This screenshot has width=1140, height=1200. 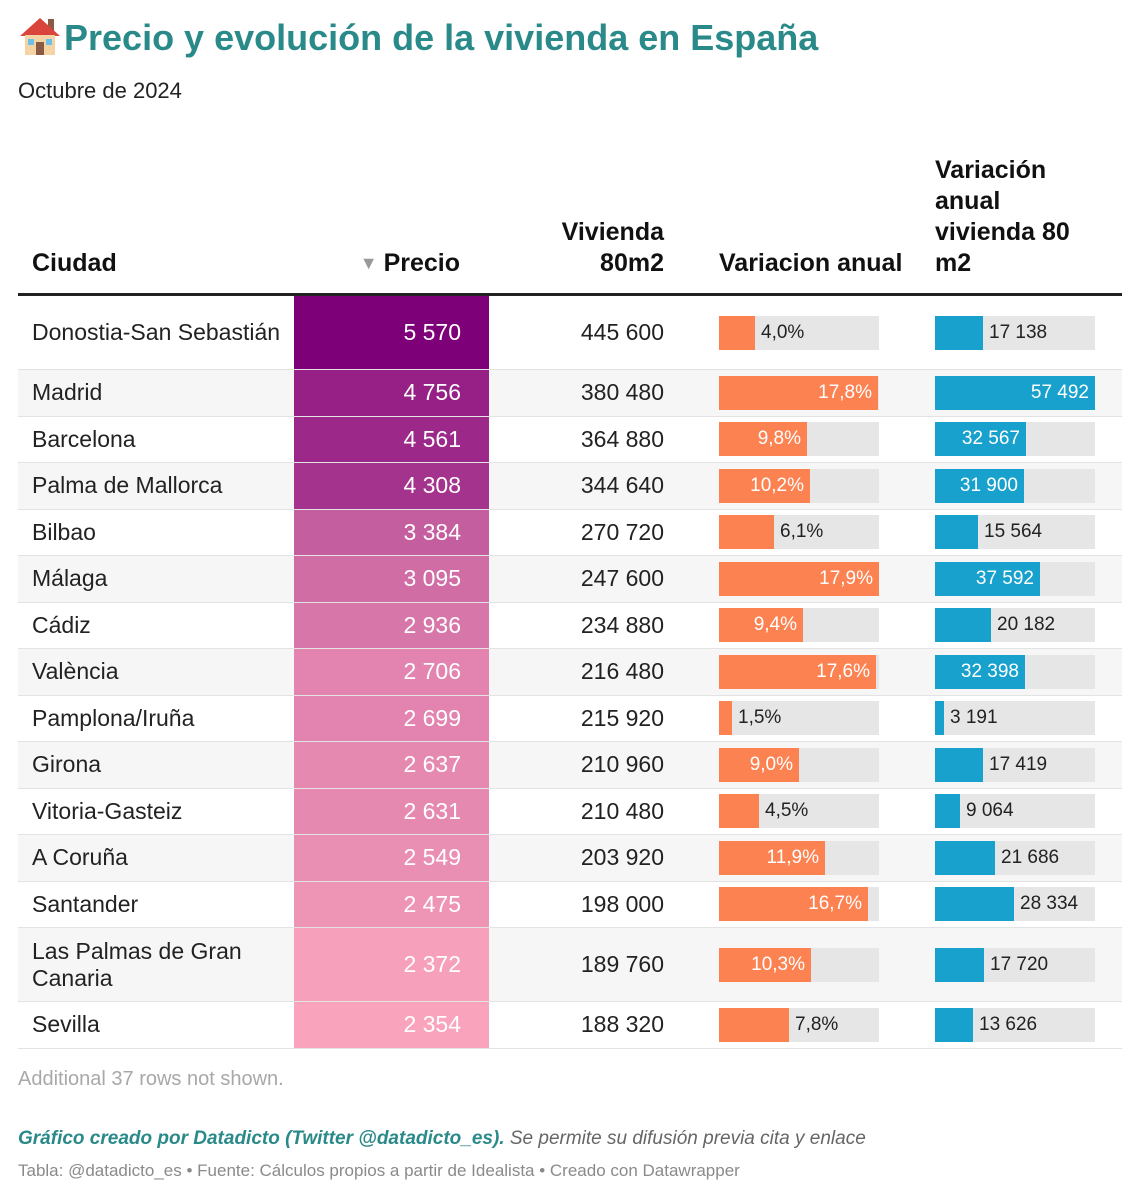 I want to click on cell-price: 3 384, so click(x=391, y=532).